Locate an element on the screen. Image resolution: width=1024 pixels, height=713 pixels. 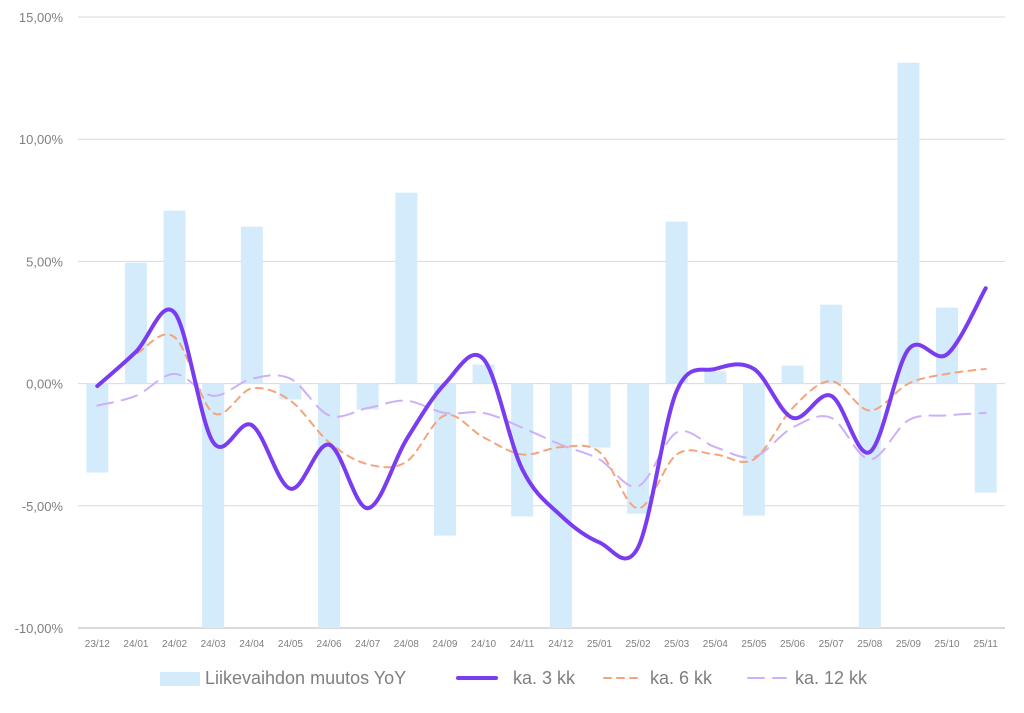
x-tick-label: 25/05 is located at coordinates (753, 644).